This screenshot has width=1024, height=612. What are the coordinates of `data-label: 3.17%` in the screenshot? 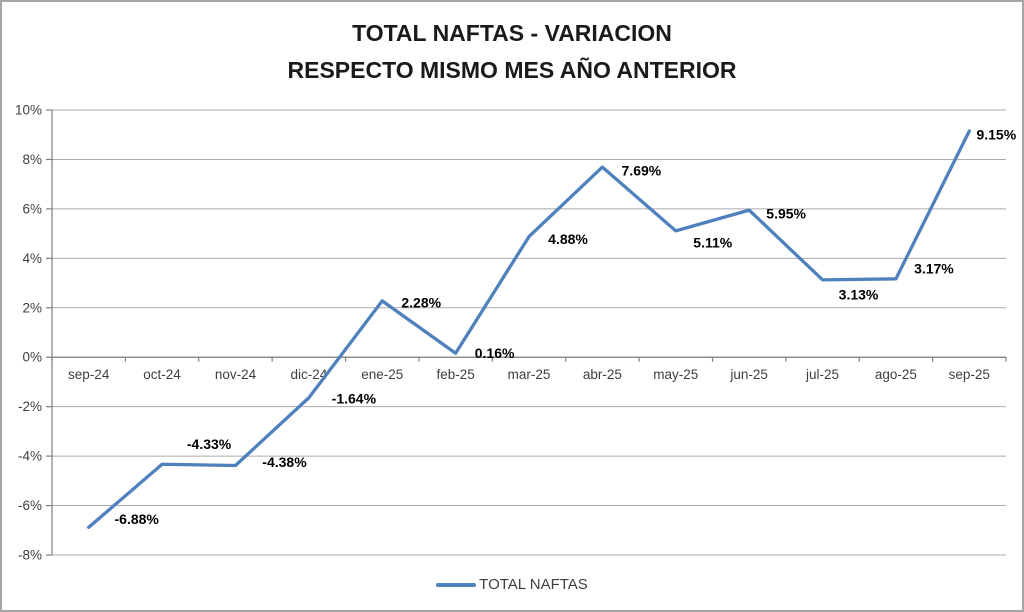 It's located at (934, 268).